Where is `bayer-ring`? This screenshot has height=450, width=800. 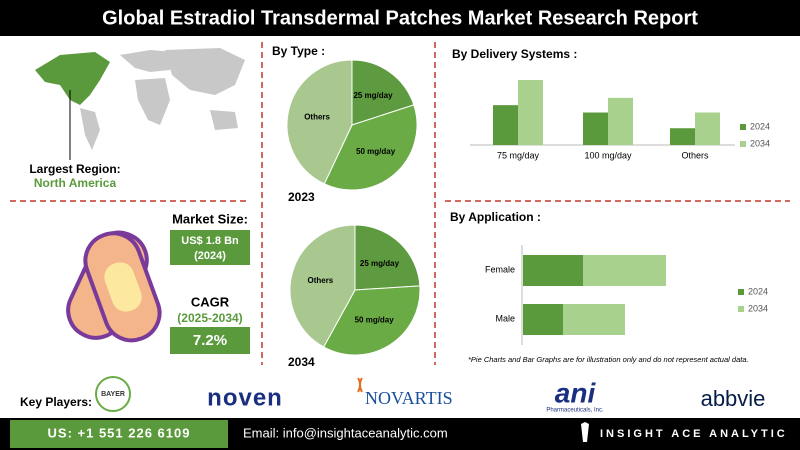 bayer-ring is located at coordinates (113, 394).